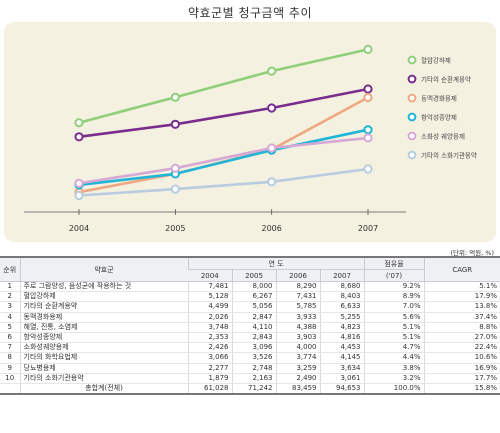 The image size is (500, 433). Describe the element at coordinates (253, 327) in the screenshot. I see `cell-v2005: 4,110` at that location.